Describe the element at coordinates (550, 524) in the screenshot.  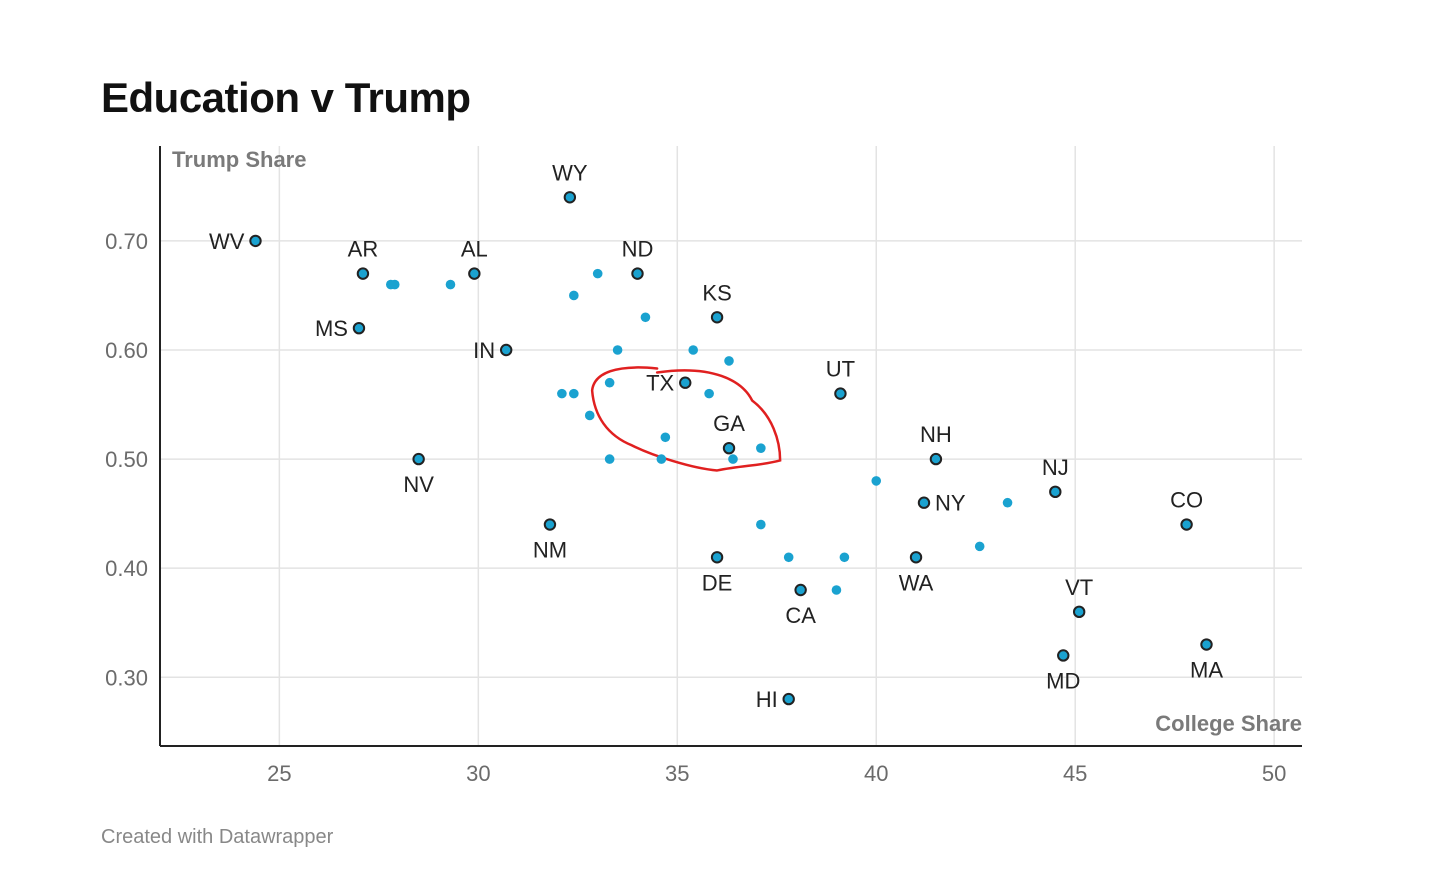
I see `data-point-nm` at that location.